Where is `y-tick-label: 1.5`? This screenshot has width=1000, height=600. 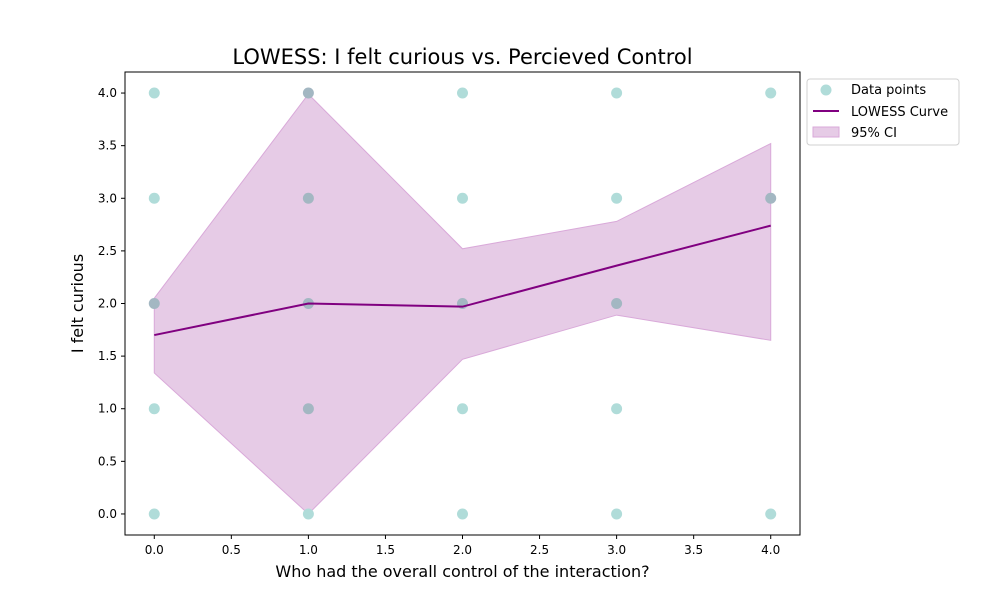 y-tick-label: 1.5 is located at coordinates (107, 356).